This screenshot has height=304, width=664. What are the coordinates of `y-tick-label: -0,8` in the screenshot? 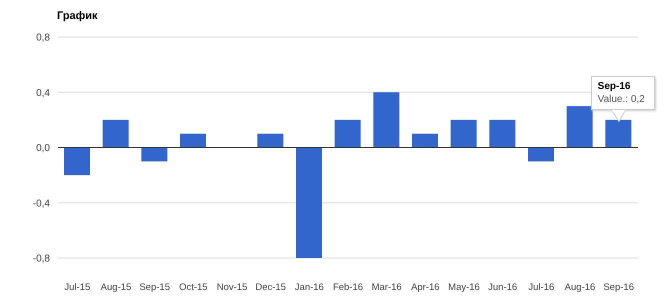 It's located at (41, 259).